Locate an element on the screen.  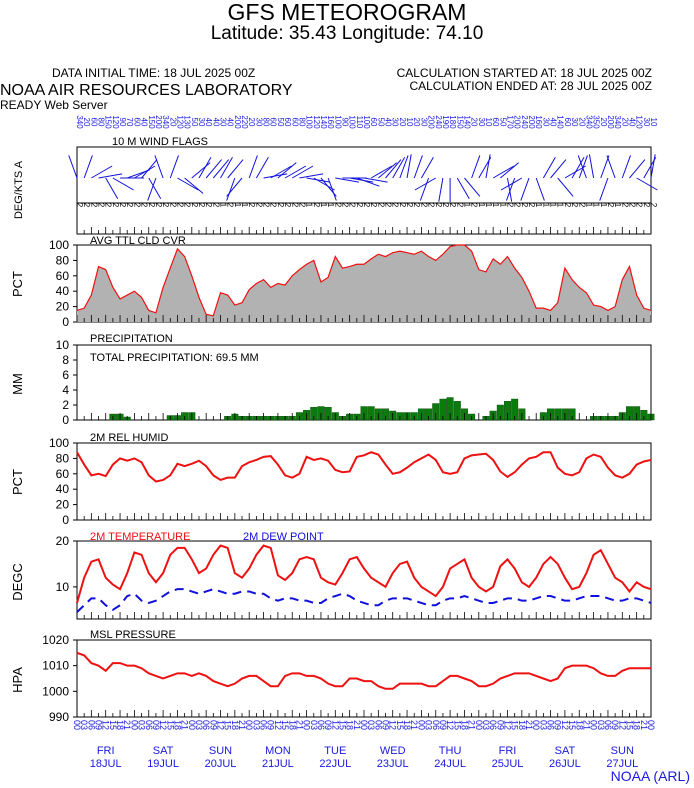
wind-direction-label-80: 10 is located at coordinates (653, 122).